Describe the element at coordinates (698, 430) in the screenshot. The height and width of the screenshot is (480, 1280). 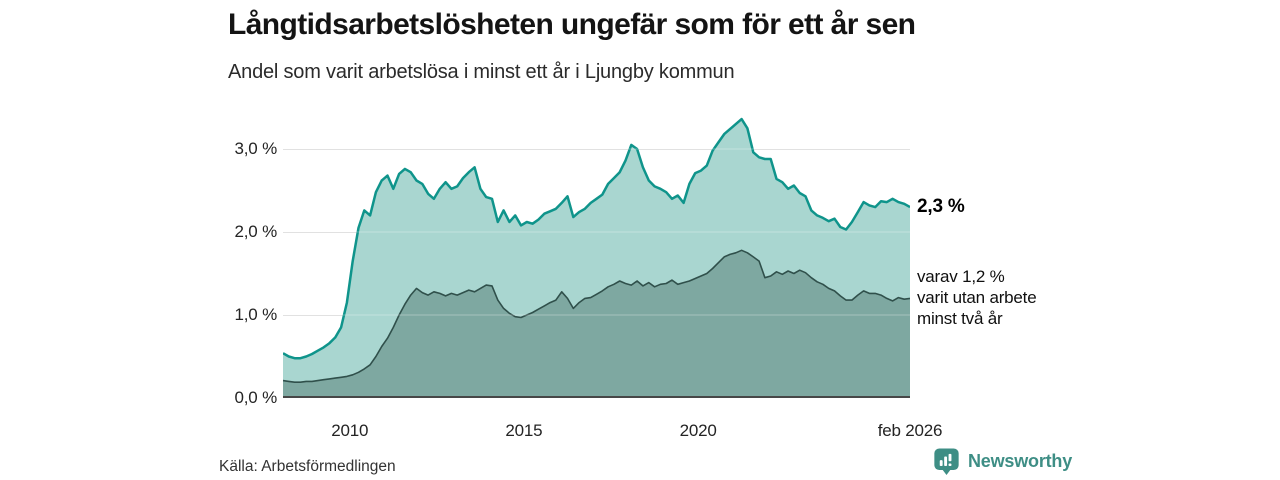
I see `x-tick-label: 2020` at that location.